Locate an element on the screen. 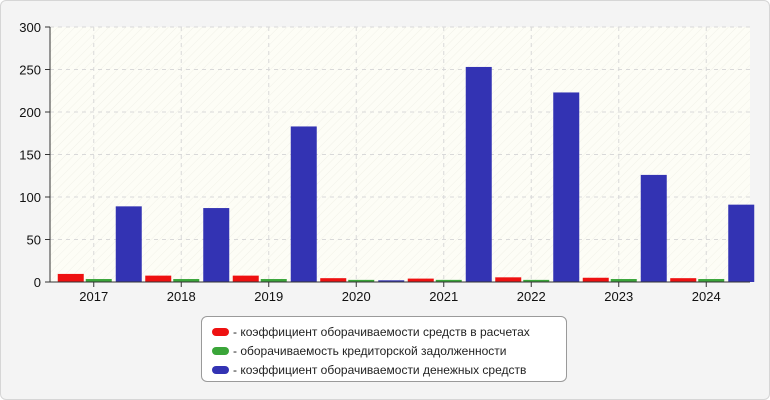 This screenshot has width=770, height=400. y-tick-label: 200 is located at coordinates (30, 112).